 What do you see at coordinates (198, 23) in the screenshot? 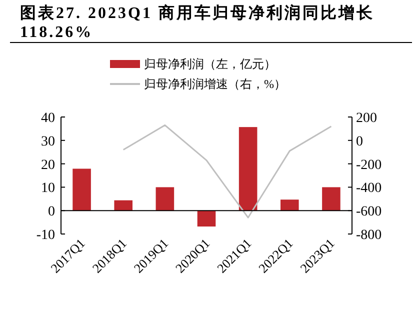
I see `title: 图表27. 2023Q1 商用车归母净利润同比增长118.26%` at bounding box center [198, 23].